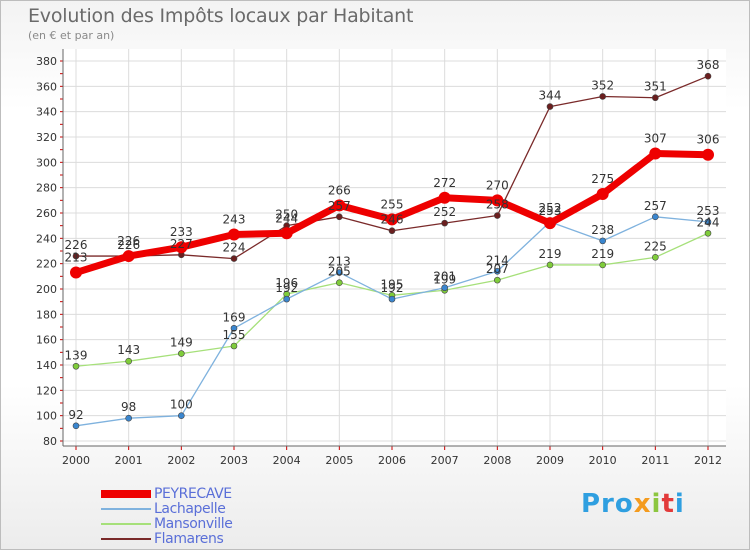 This screenshot has height=550, width=750. I want to click on data-label-peyrecave-2001: 226, so click(128, 241).